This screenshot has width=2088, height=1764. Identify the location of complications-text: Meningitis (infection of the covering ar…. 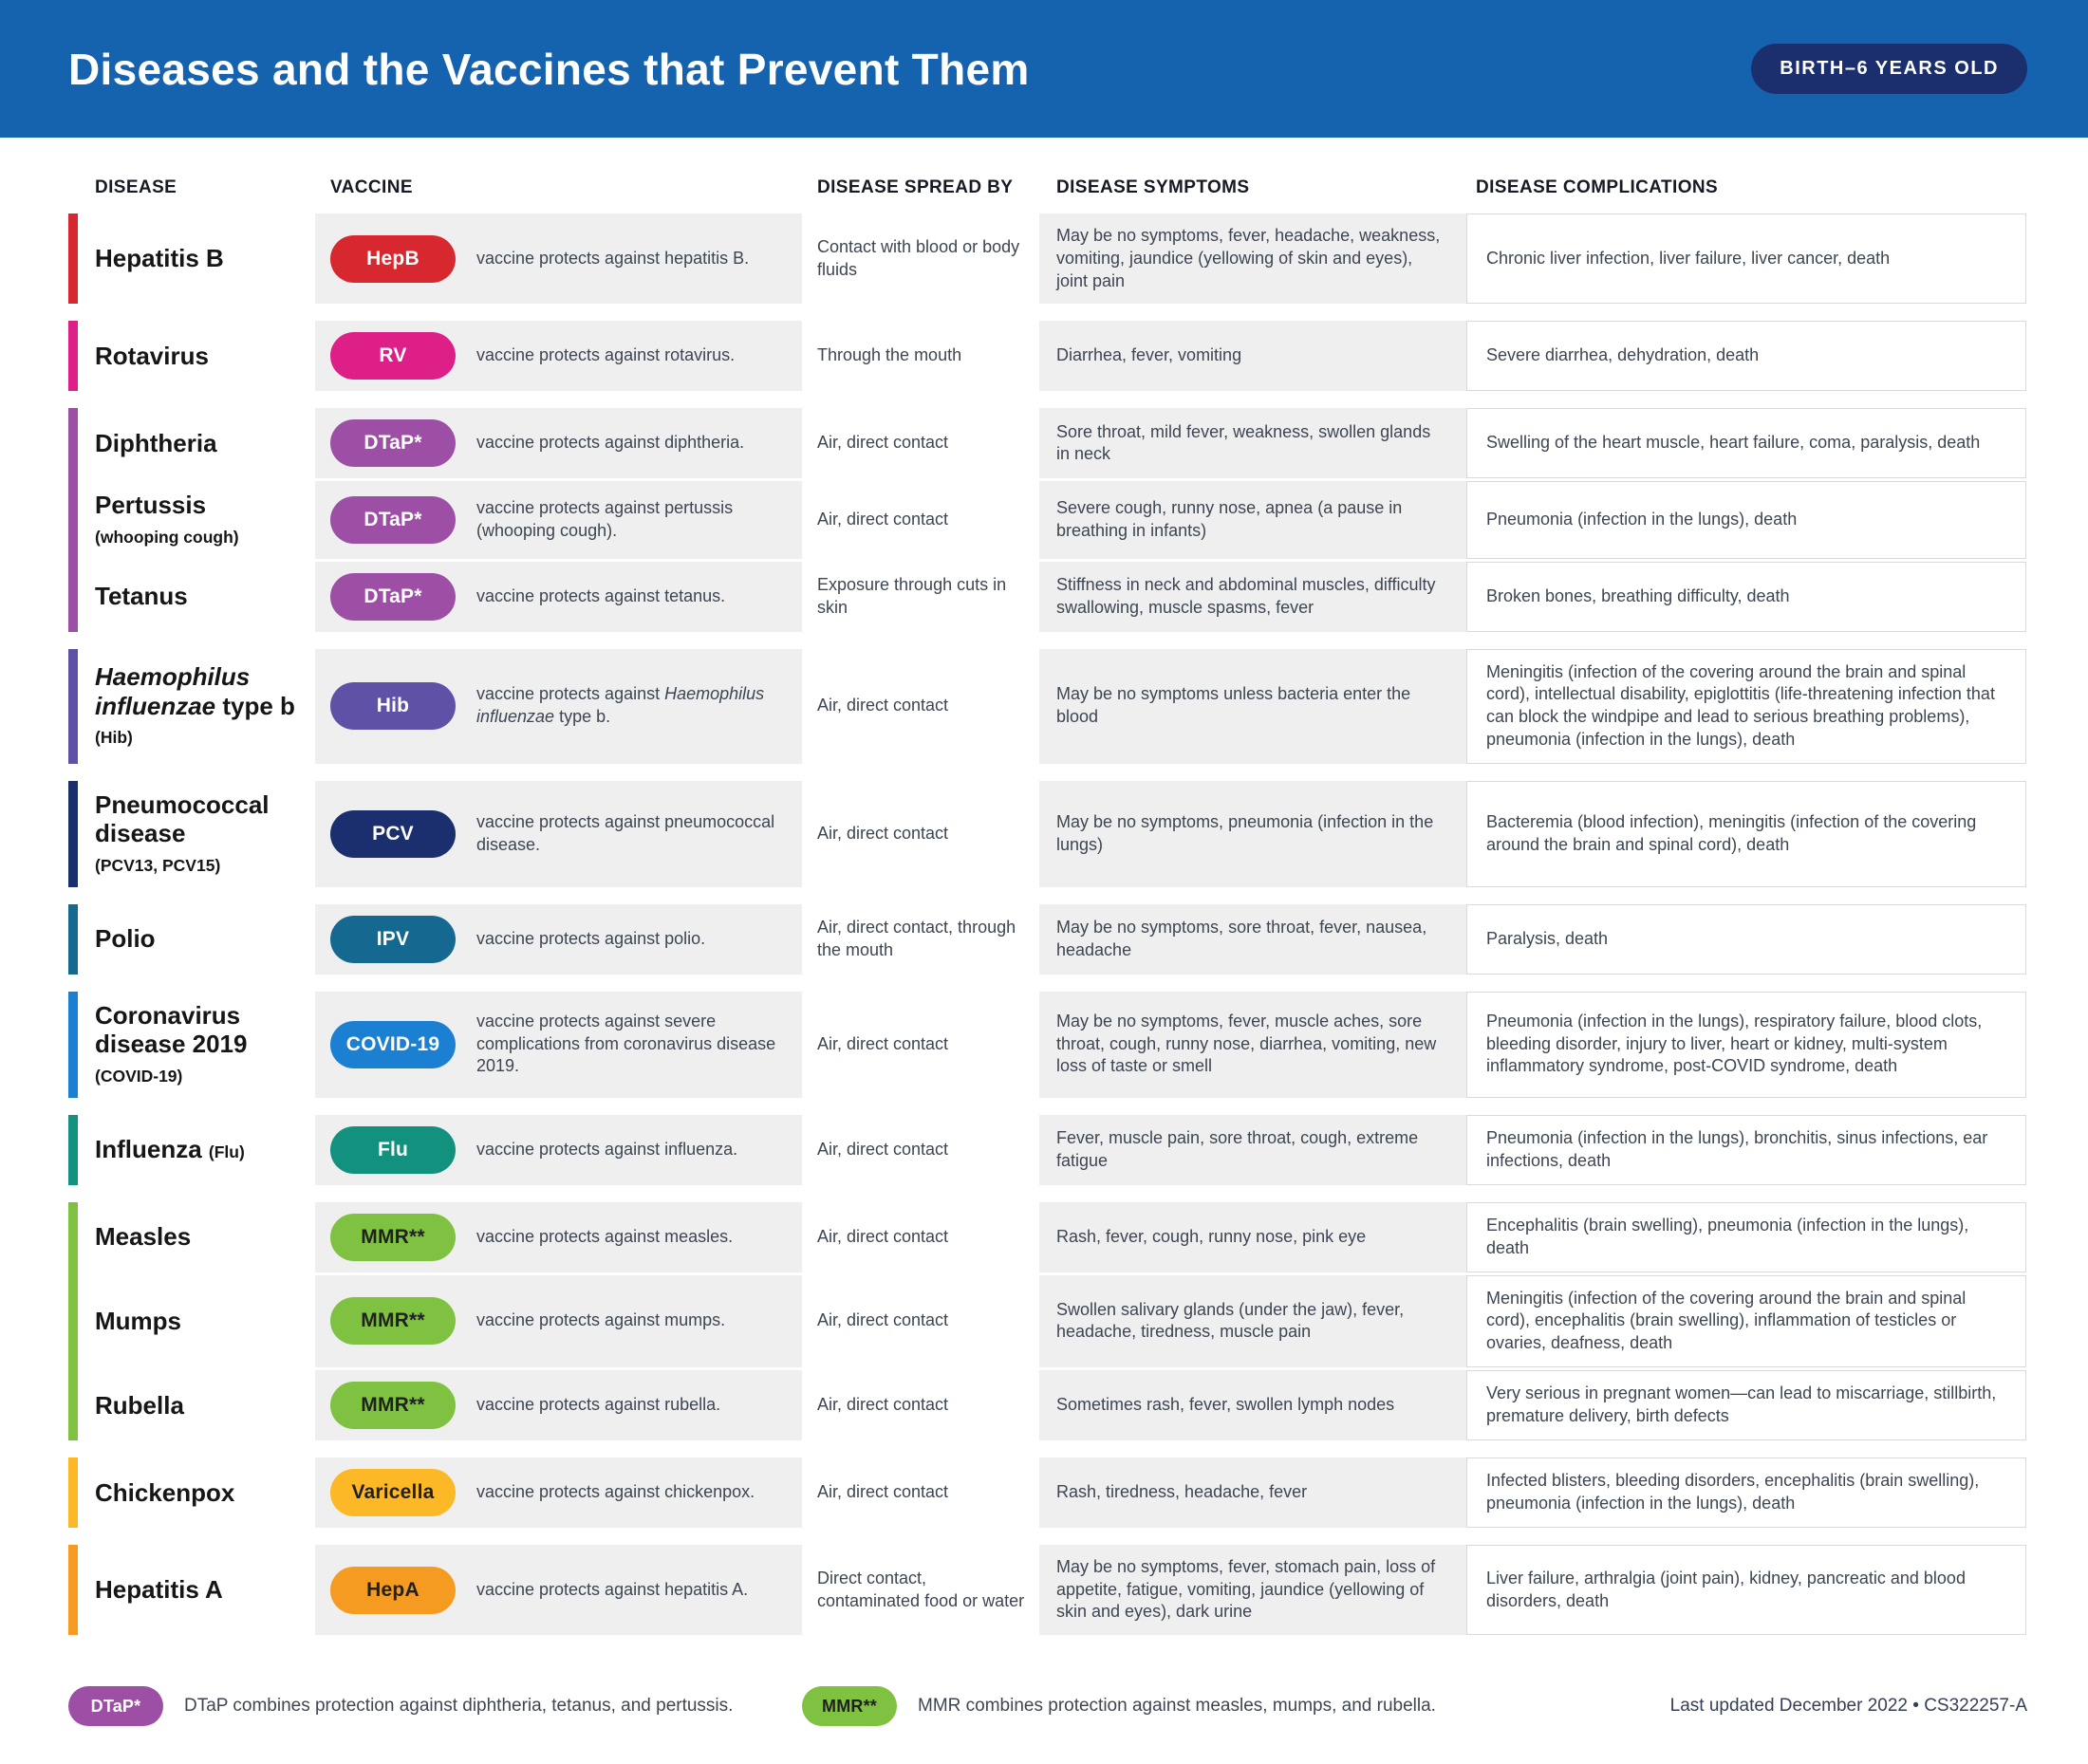
(1740, 705).